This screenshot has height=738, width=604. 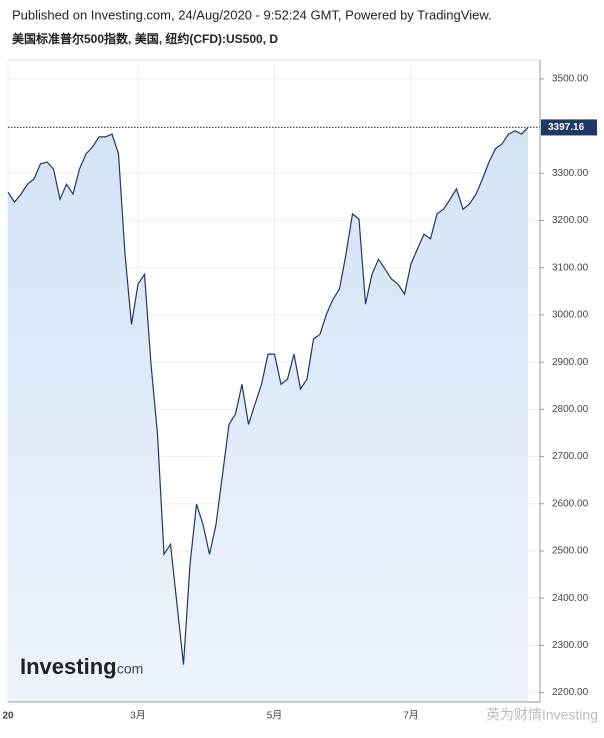 What do you see at coordinates (566, 127) in the screenshot?
I see `last-value-label: 3397.16` at bounding box center [566, 127].